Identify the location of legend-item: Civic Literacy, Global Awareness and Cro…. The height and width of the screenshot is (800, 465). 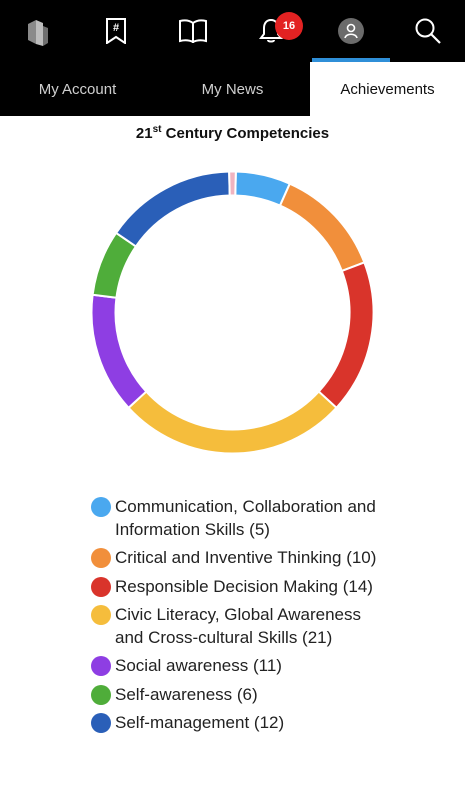
(240, 626).